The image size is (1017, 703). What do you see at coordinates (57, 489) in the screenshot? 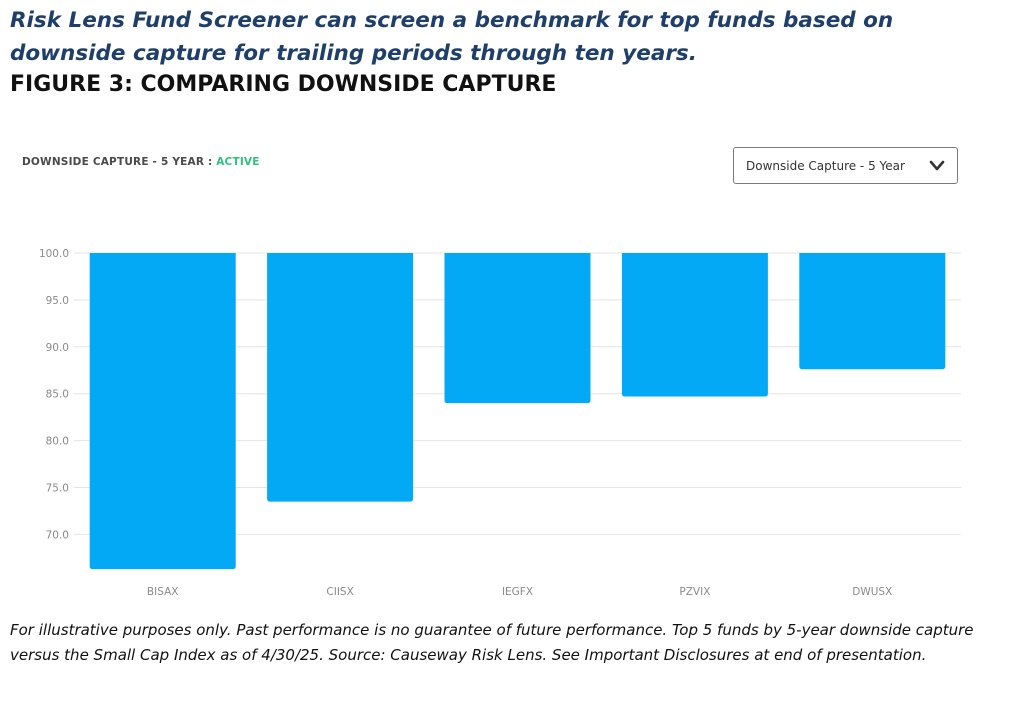
I see `y-tick-label: 75.0` at bounding box center [57, 489].